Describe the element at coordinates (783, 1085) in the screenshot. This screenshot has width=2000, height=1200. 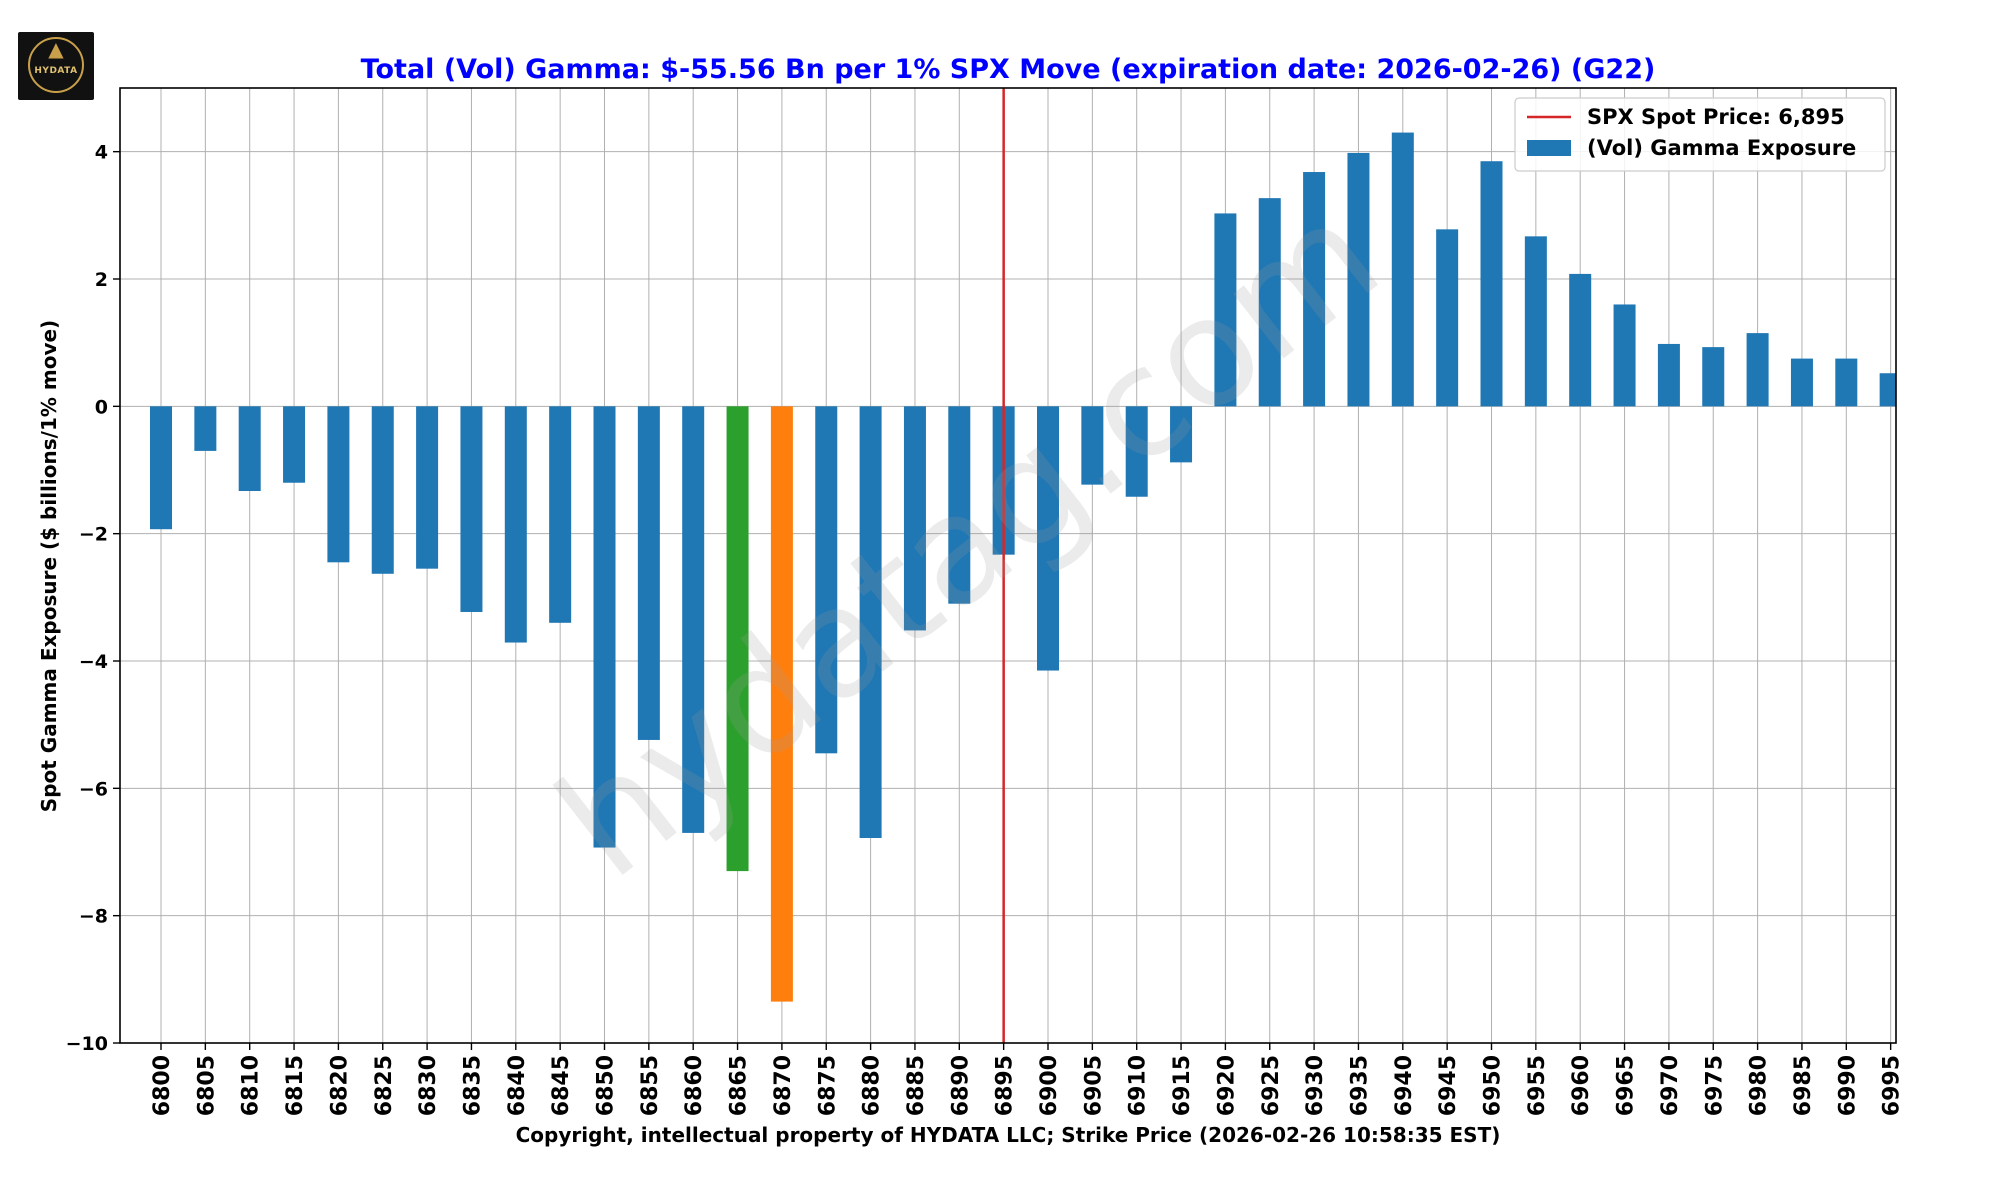
I see `x-tick-label: 6870` at that location.